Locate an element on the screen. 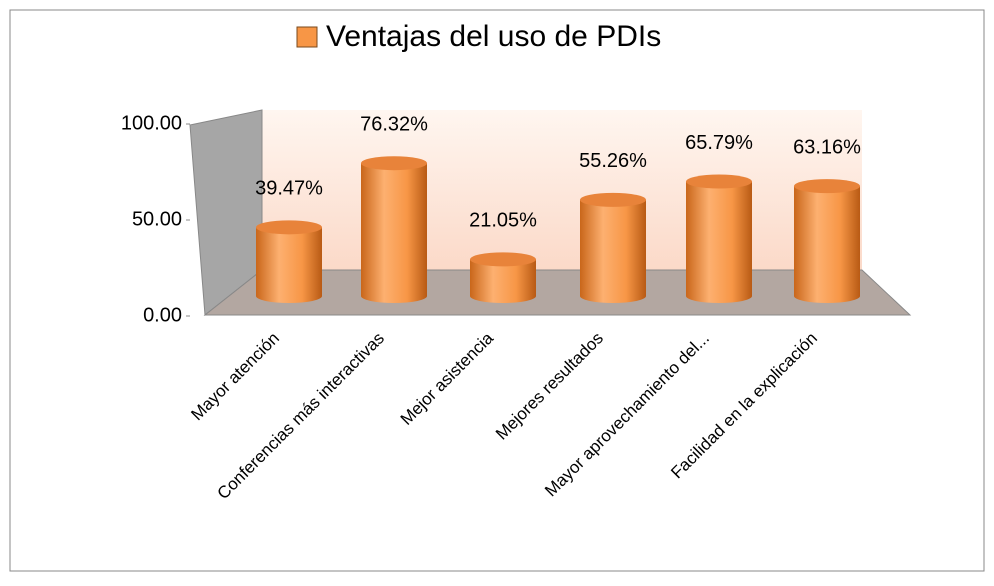 This screenshot has height=586, width=994. value-label: 63.16% is located at coordinates (827, 147).